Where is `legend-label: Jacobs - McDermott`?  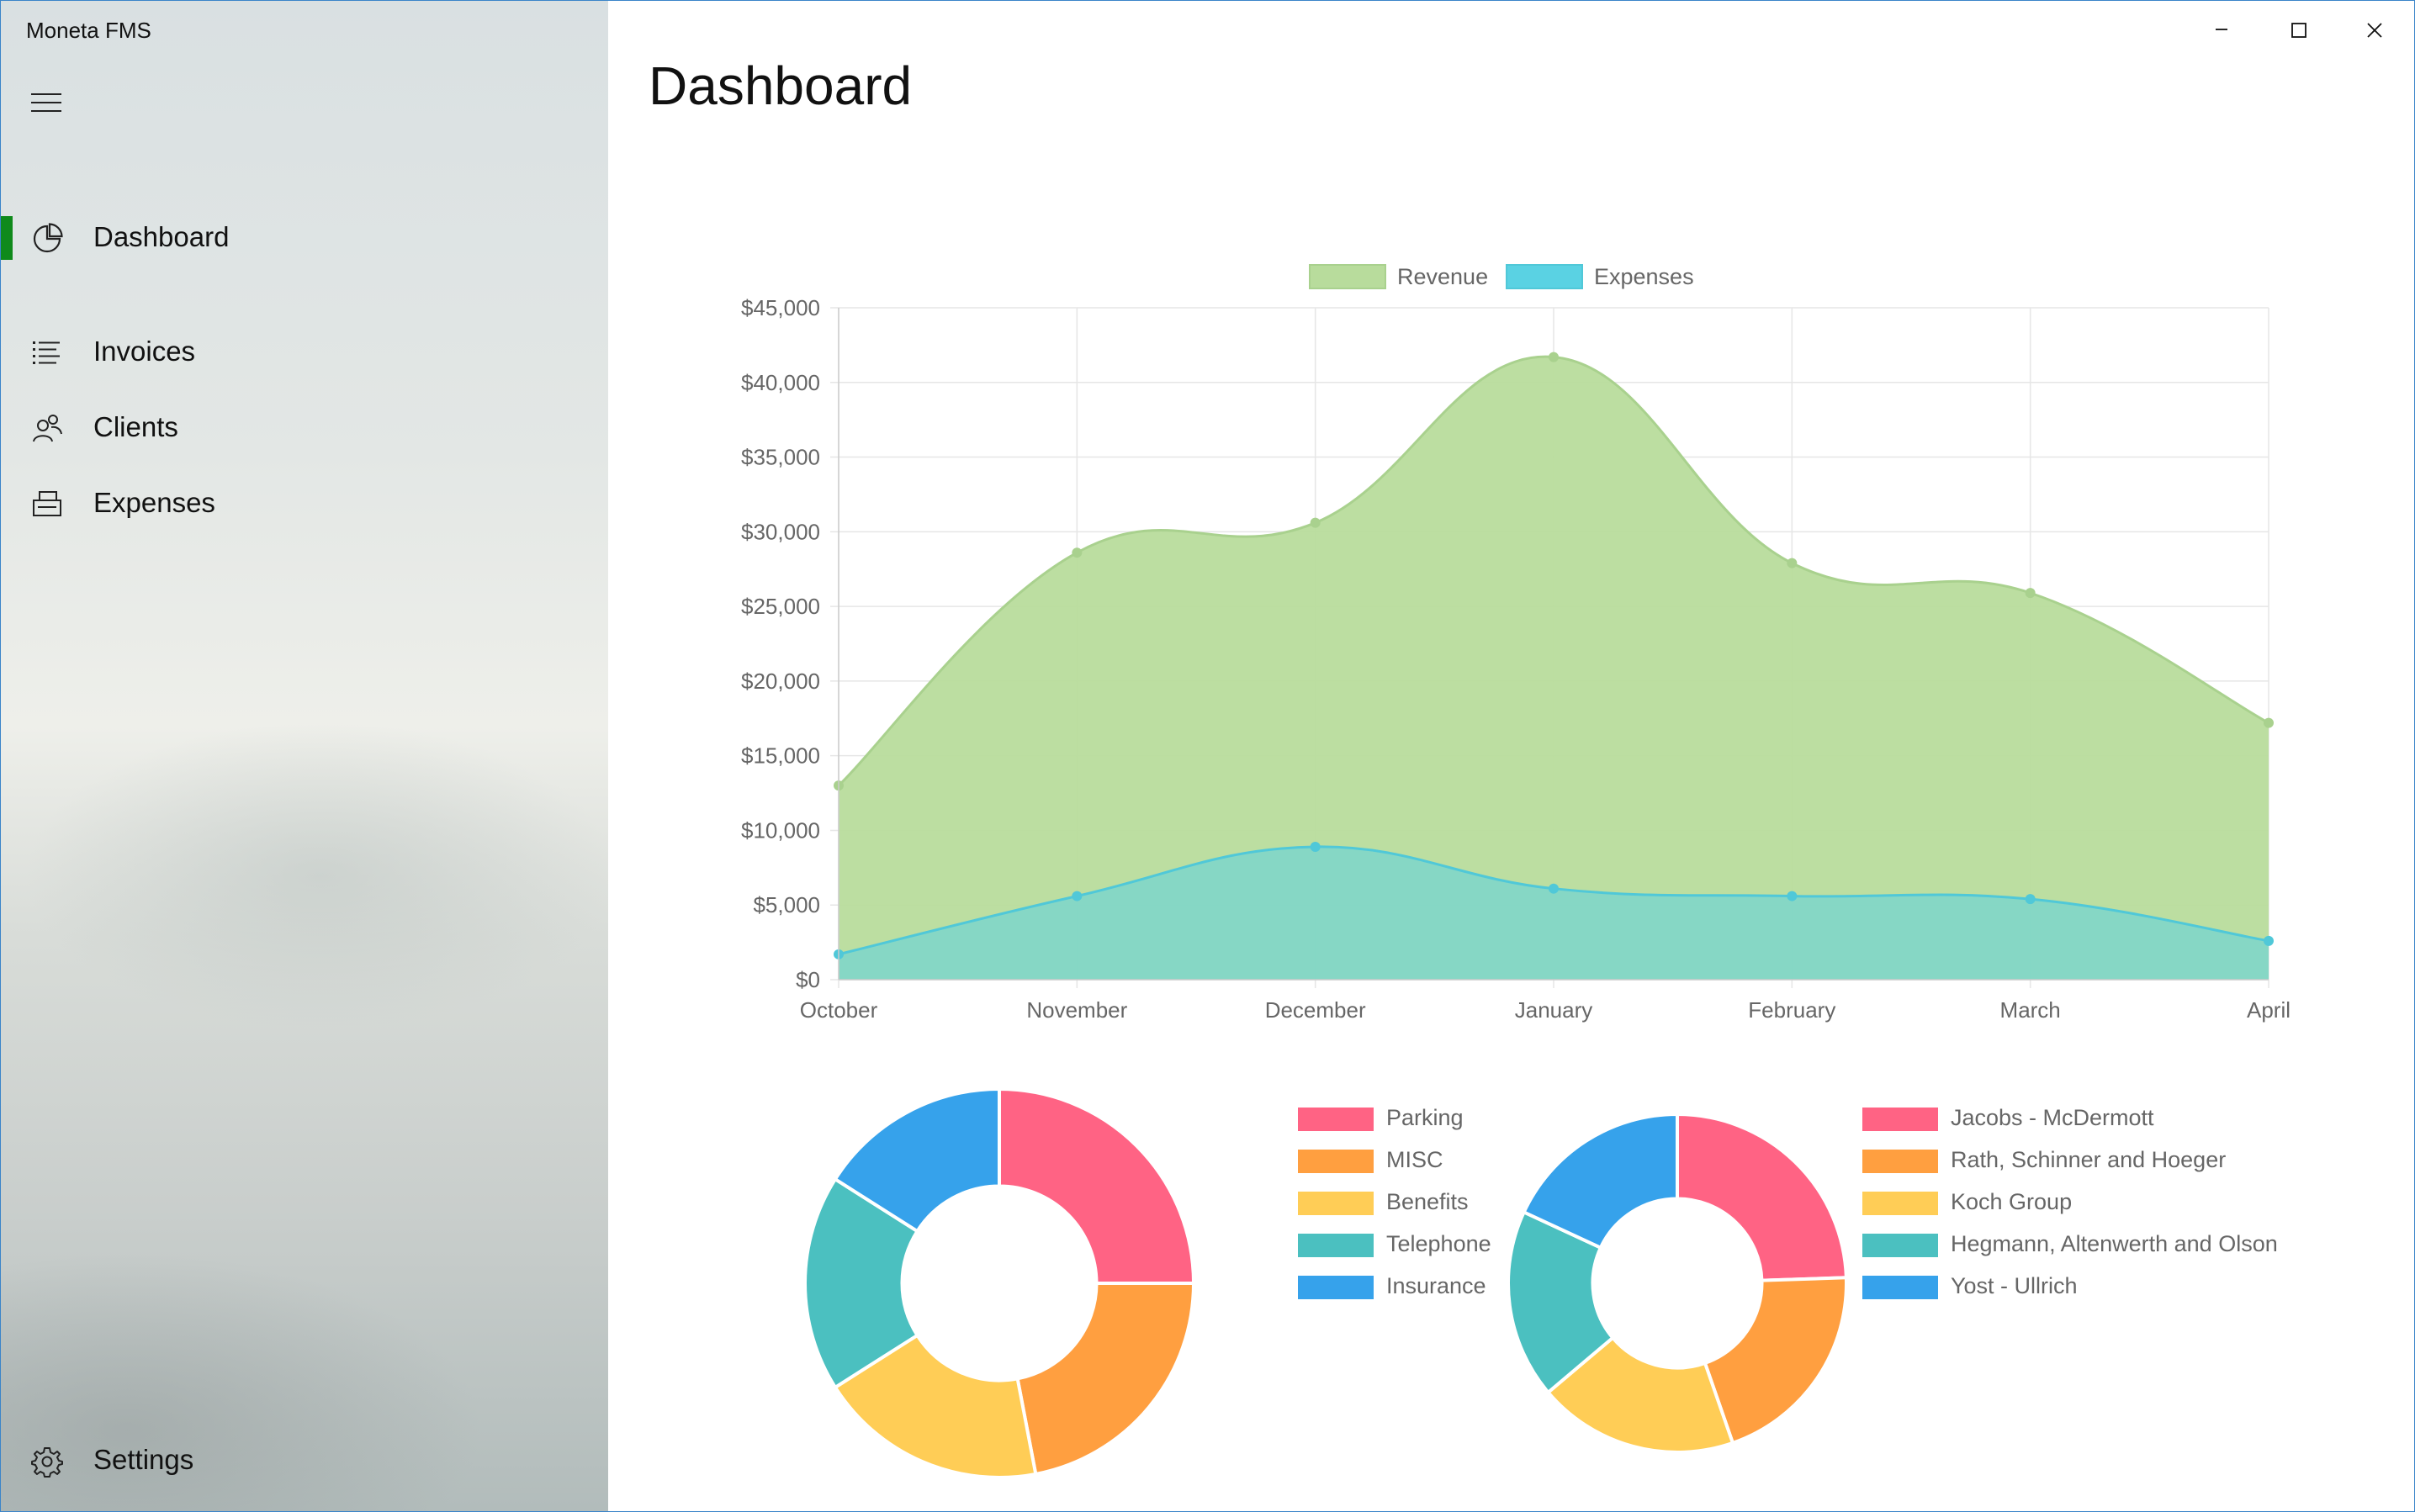 legend-label: Jacobs - McDermott is located at coordinates (2052, 1117).